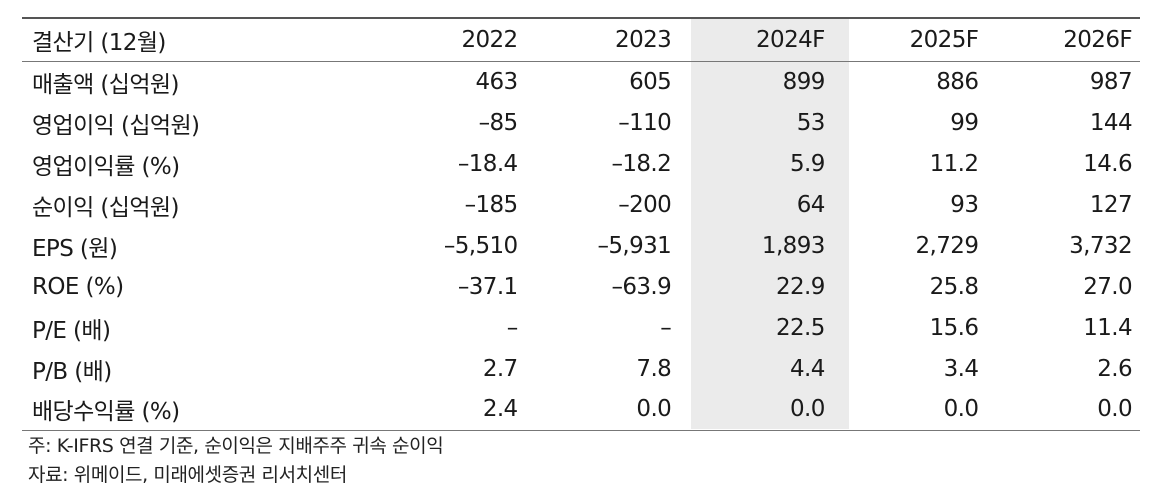  I want to click on cell: 144, so click(1111, 122).